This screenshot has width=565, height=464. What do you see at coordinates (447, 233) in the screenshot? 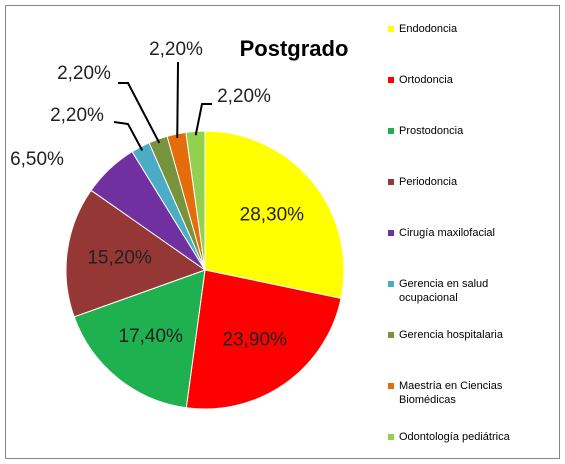
I see `legend-label: Cirugía maxilofacial` at bounding box center [447, 233].